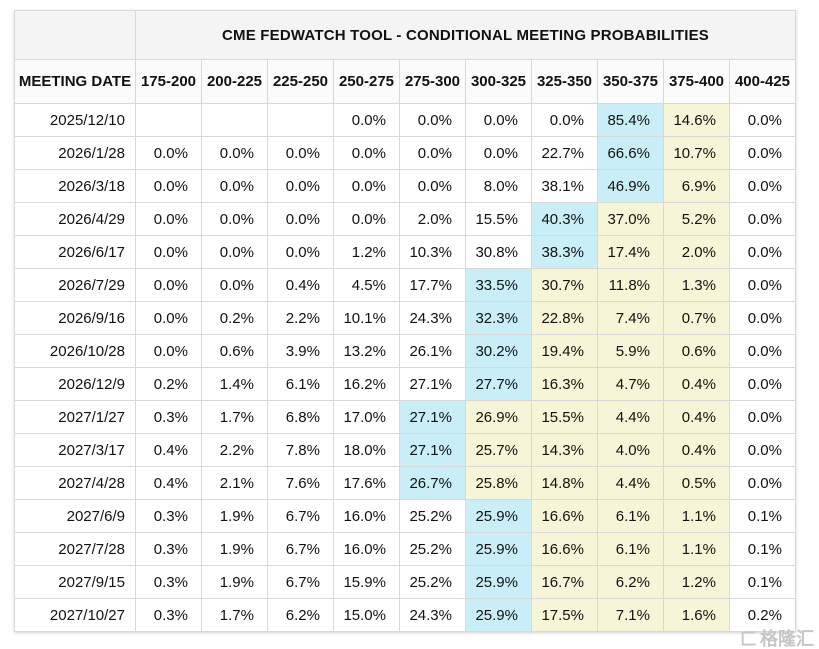 The height and width of the screenshot is (649, 819). Describe the element at coordinates (432, 285) in the screenshot. I see `probability-cell: 17.7%` at that location.